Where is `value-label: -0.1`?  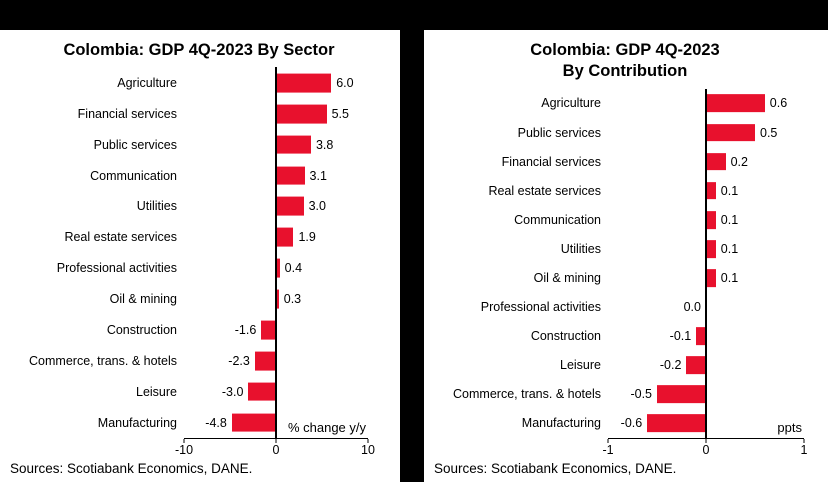
value-label: -0.1 is located at coordinates (680, 336).